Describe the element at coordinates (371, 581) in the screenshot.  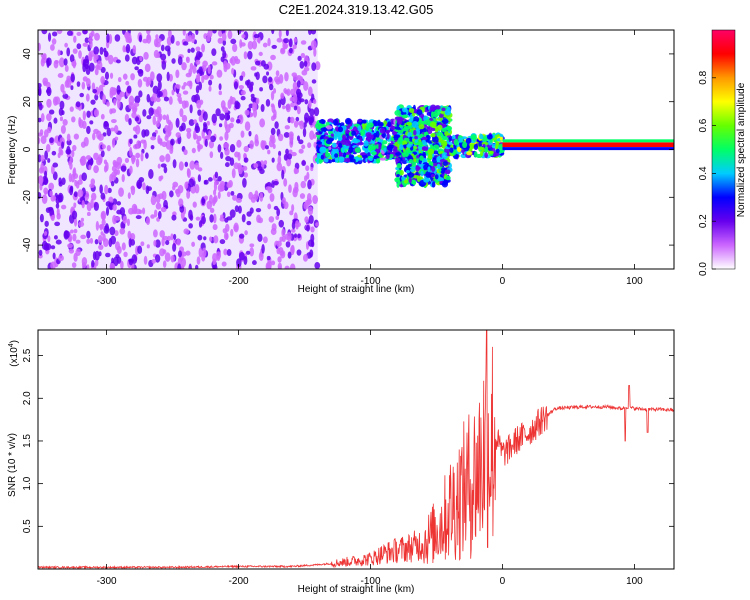
I see `x-tick-label: -100` at that location.